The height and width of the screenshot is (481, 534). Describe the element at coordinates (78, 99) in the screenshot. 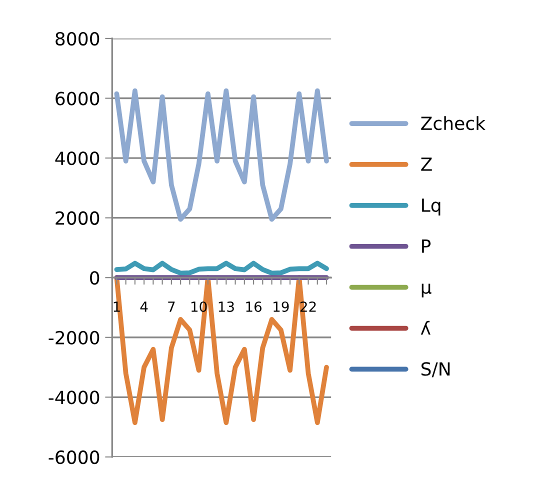

I see `y-tick-label: 6000` at that location.